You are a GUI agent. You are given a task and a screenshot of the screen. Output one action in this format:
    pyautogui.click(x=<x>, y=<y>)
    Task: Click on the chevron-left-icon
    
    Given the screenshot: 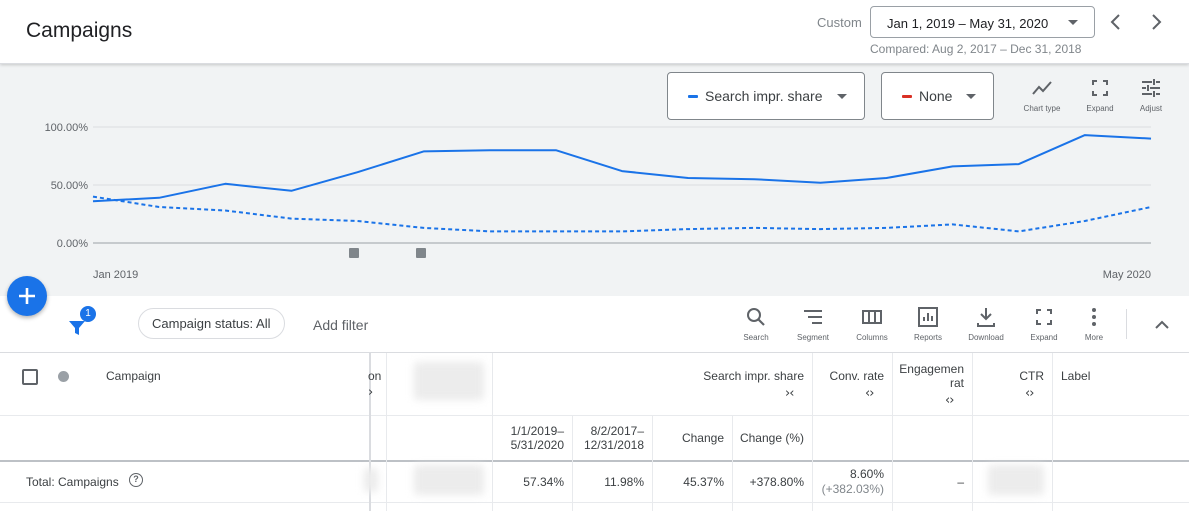 What is the action you would take?
    pyautogui.click(x=1115, y=22)
    